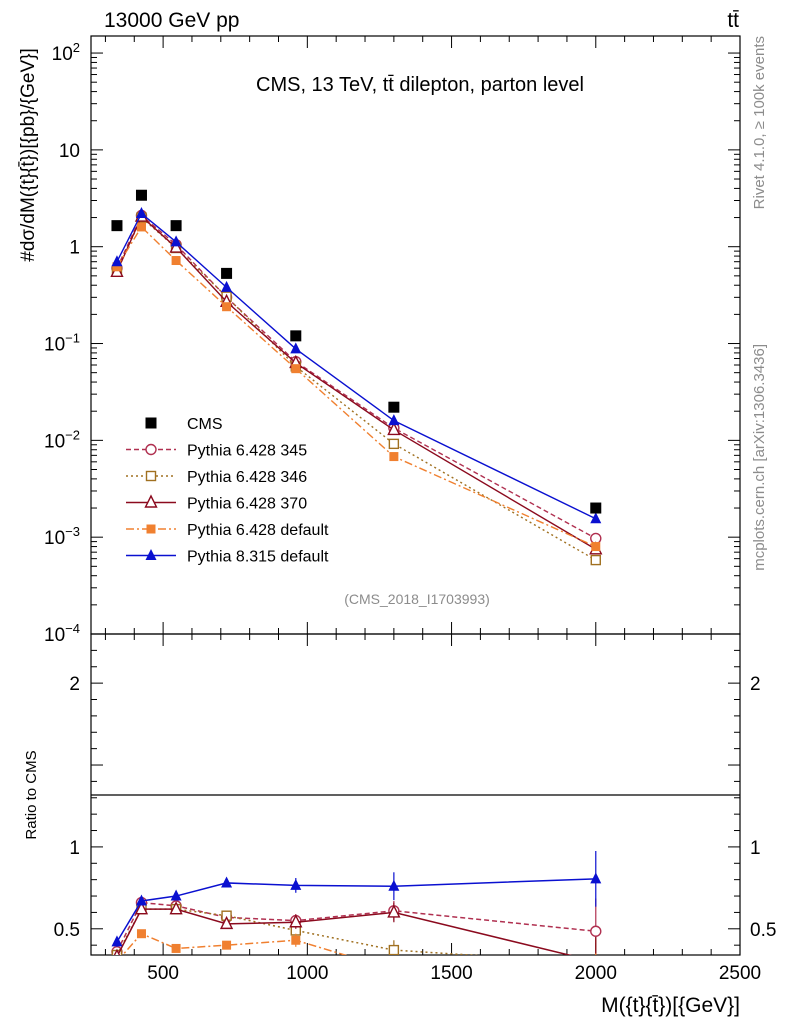 The image size is (786, 1024). Describe the element at coordinates (307, 973) in the screenshot. I see `x-tick-label: 1000` at that location.